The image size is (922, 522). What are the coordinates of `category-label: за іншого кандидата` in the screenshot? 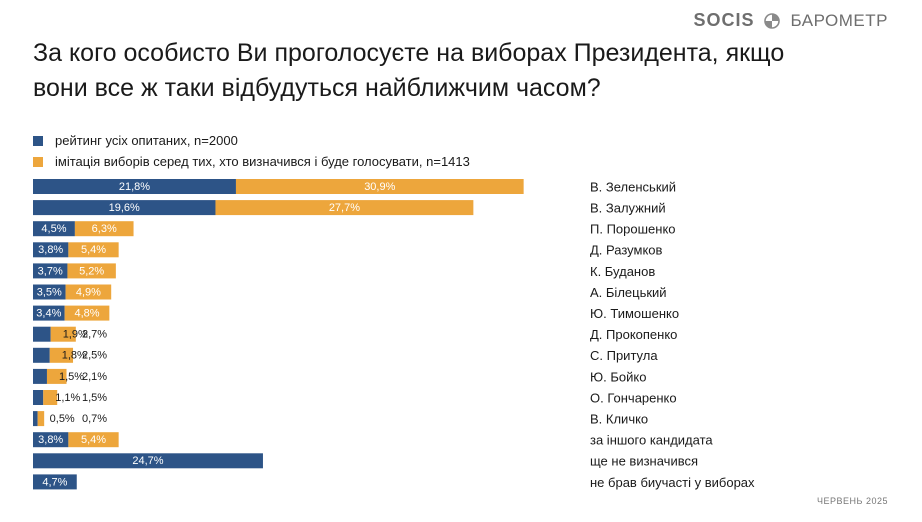 It's located at (651, 440).